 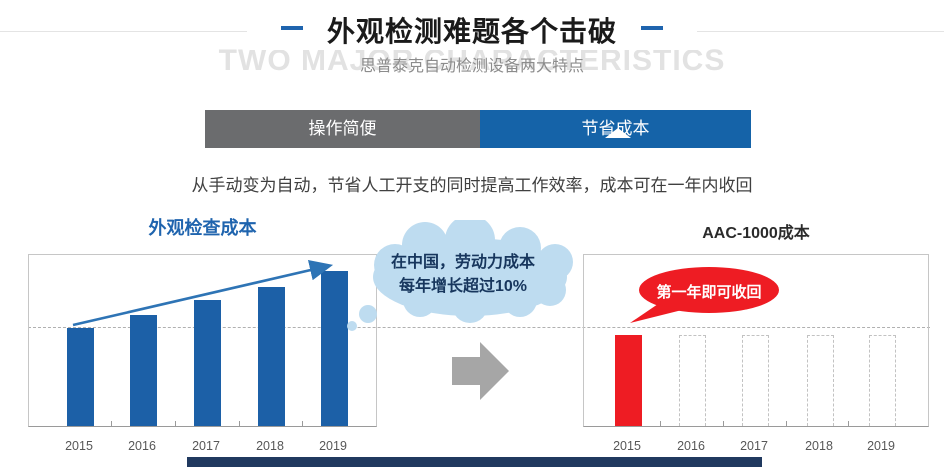 I want to click on cloud-callout-line1: 在中国，劳动力成本, so click(x=462, y=262).